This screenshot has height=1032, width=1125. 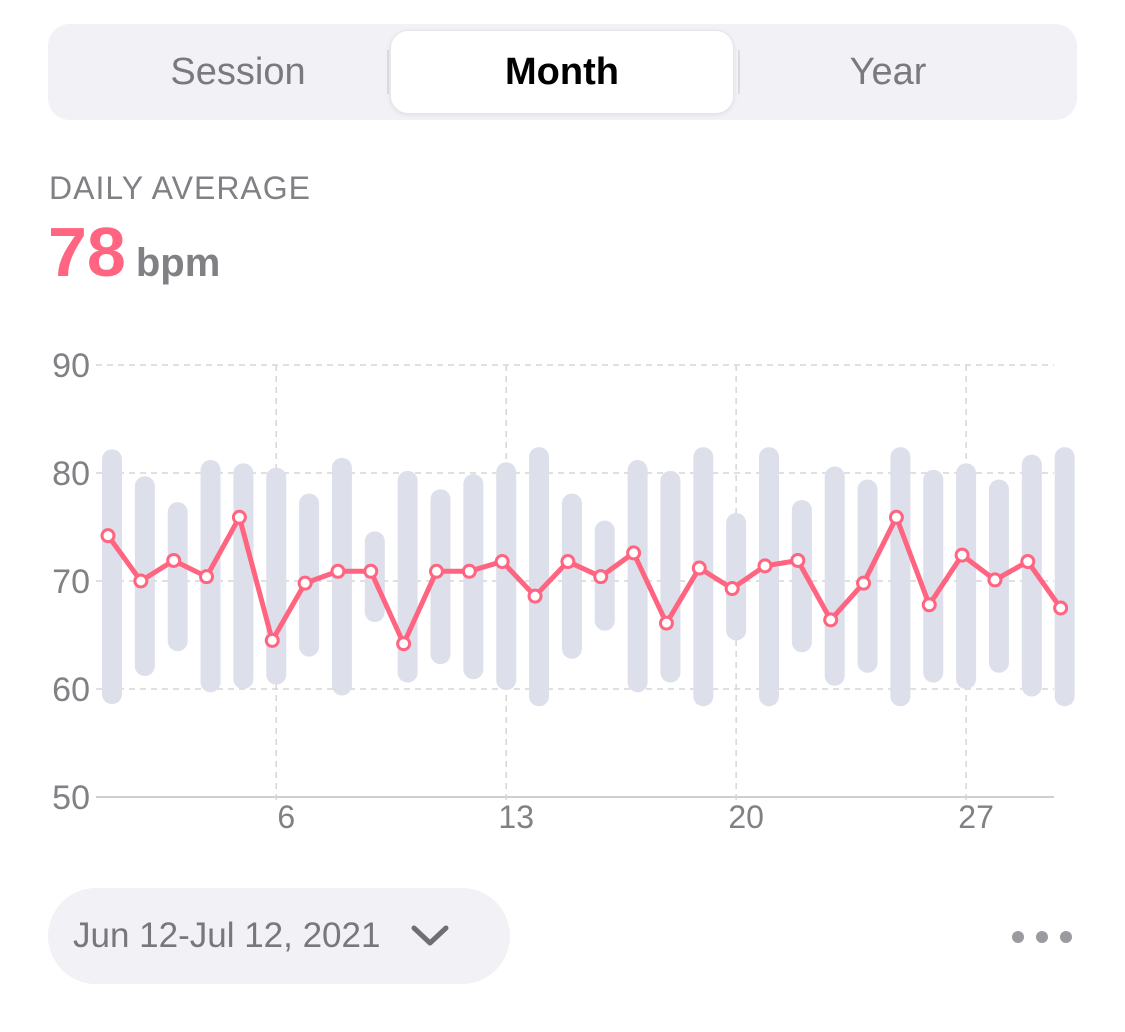 I want to click on x-tick-label: 20, so click(x=746, y=817).